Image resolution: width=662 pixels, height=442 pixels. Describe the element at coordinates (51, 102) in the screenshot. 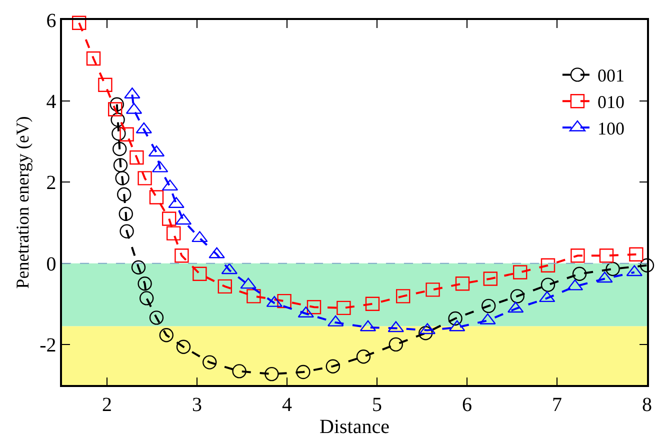

I see `y-tick-label: 4` at that location.